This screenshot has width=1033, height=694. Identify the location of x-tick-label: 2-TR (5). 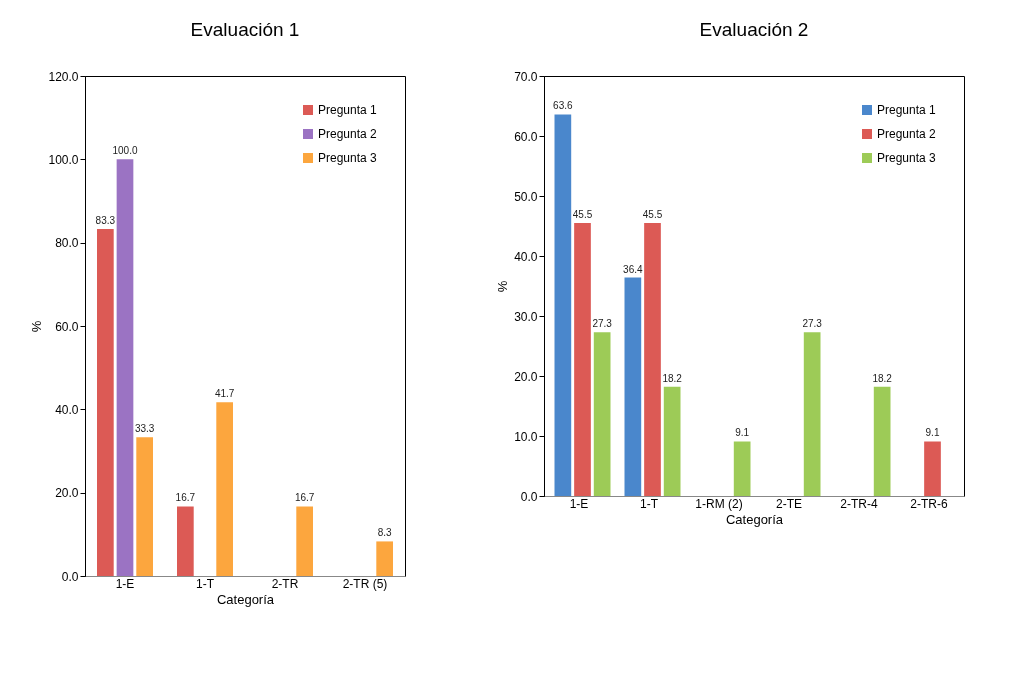
(365, 583).